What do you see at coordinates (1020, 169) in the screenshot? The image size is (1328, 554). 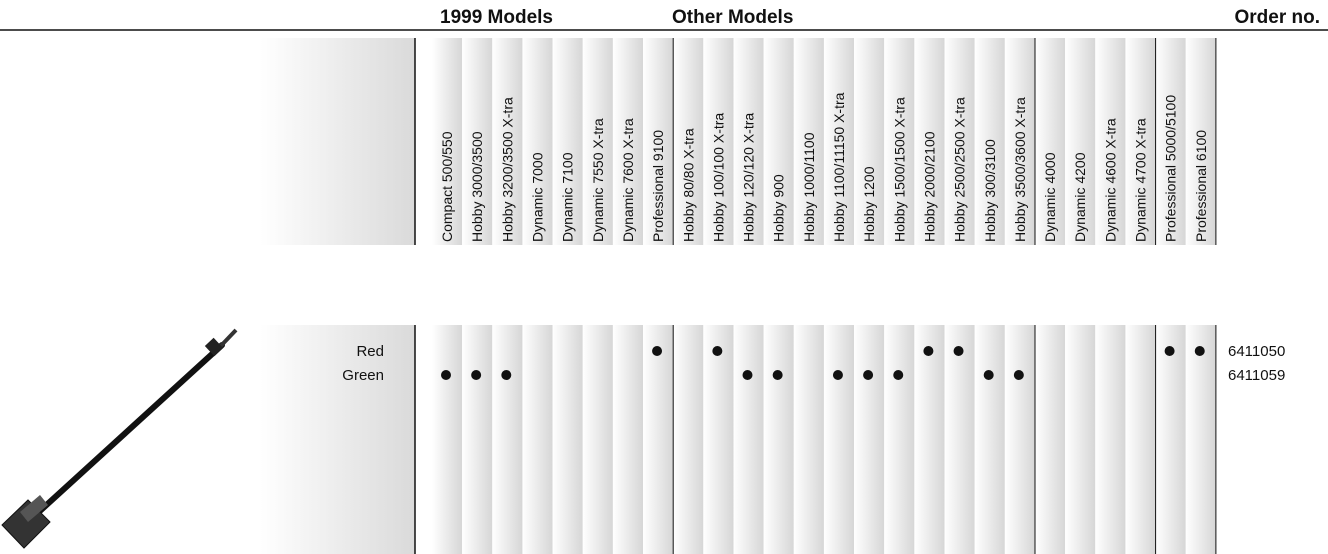 I see `column-label: Hobby 3500/3600 X-tra` at bounding box center [1020, 169].